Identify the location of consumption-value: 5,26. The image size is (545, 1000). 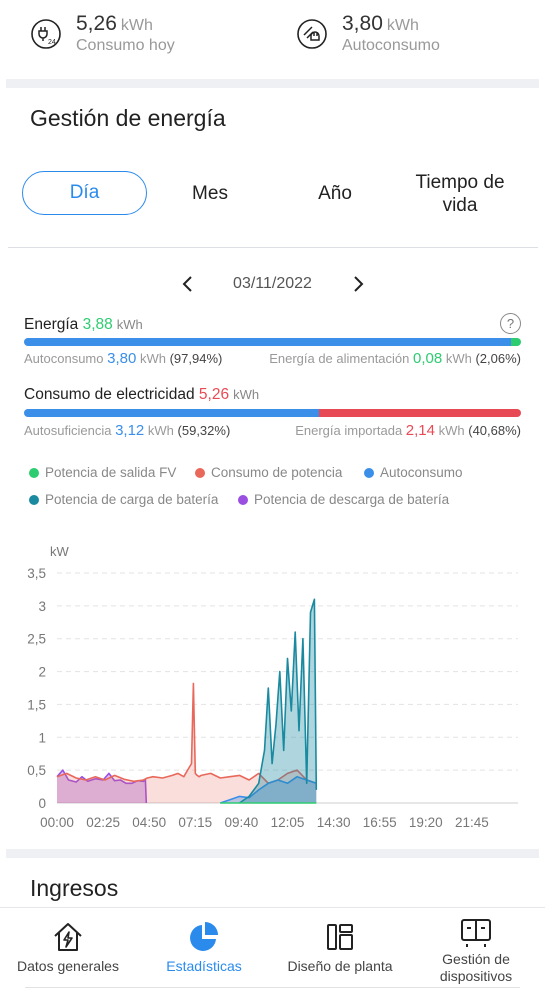
(214, 394).